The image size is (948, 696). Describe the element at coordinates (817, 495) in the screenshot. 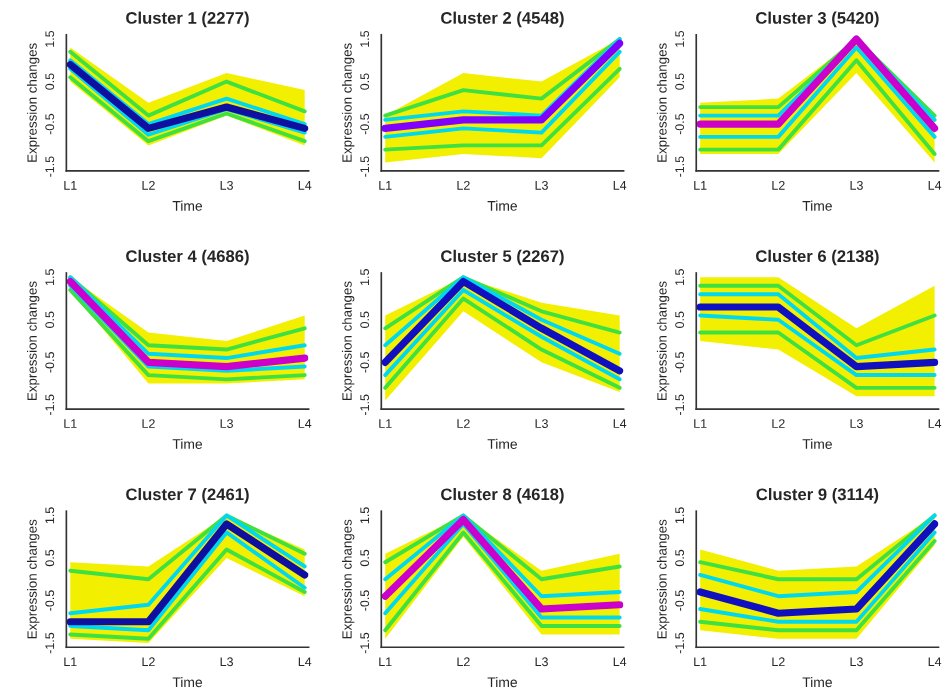

I see `chart-title: Cluster 9 (3114)` at that location.